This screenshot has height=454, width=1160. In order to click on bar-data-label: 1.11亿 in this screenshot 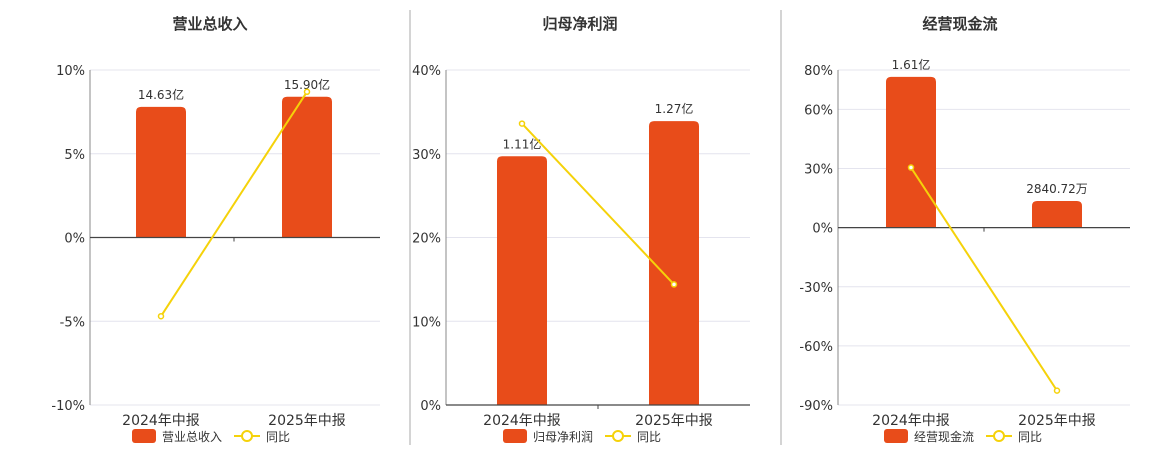, I will do `click(522, 143)`.